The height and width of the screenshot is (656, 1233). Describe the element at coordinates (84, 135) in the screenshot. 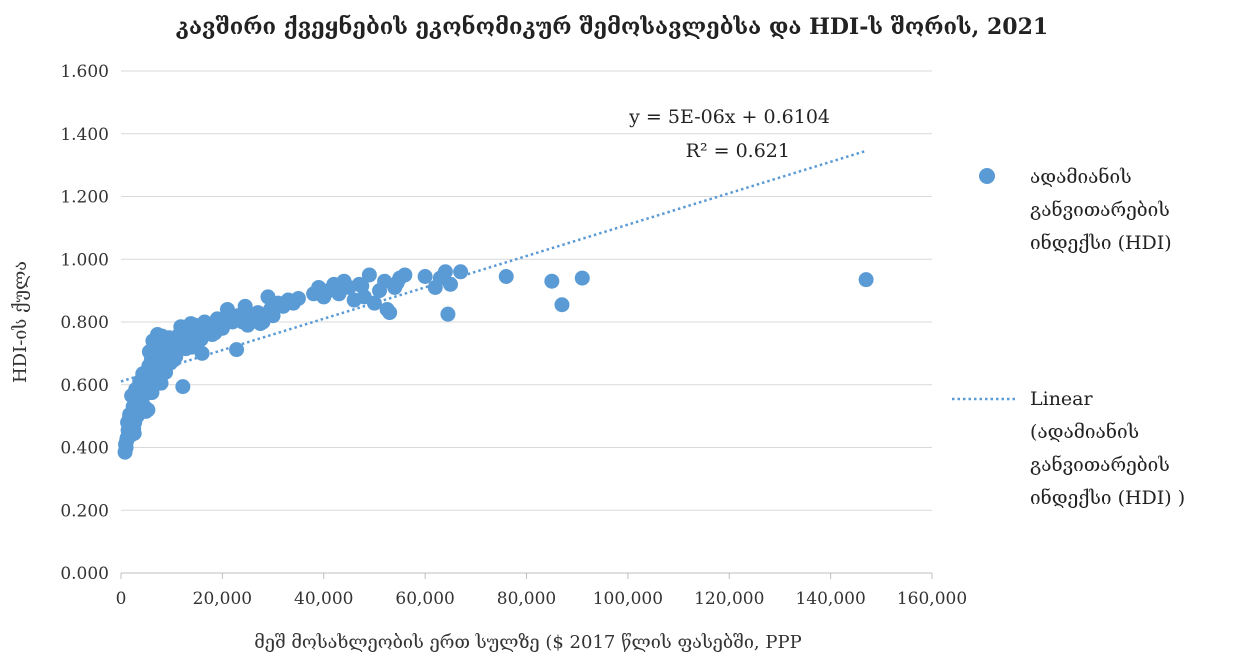

I see `y-tick-label: 1.400` at that location.